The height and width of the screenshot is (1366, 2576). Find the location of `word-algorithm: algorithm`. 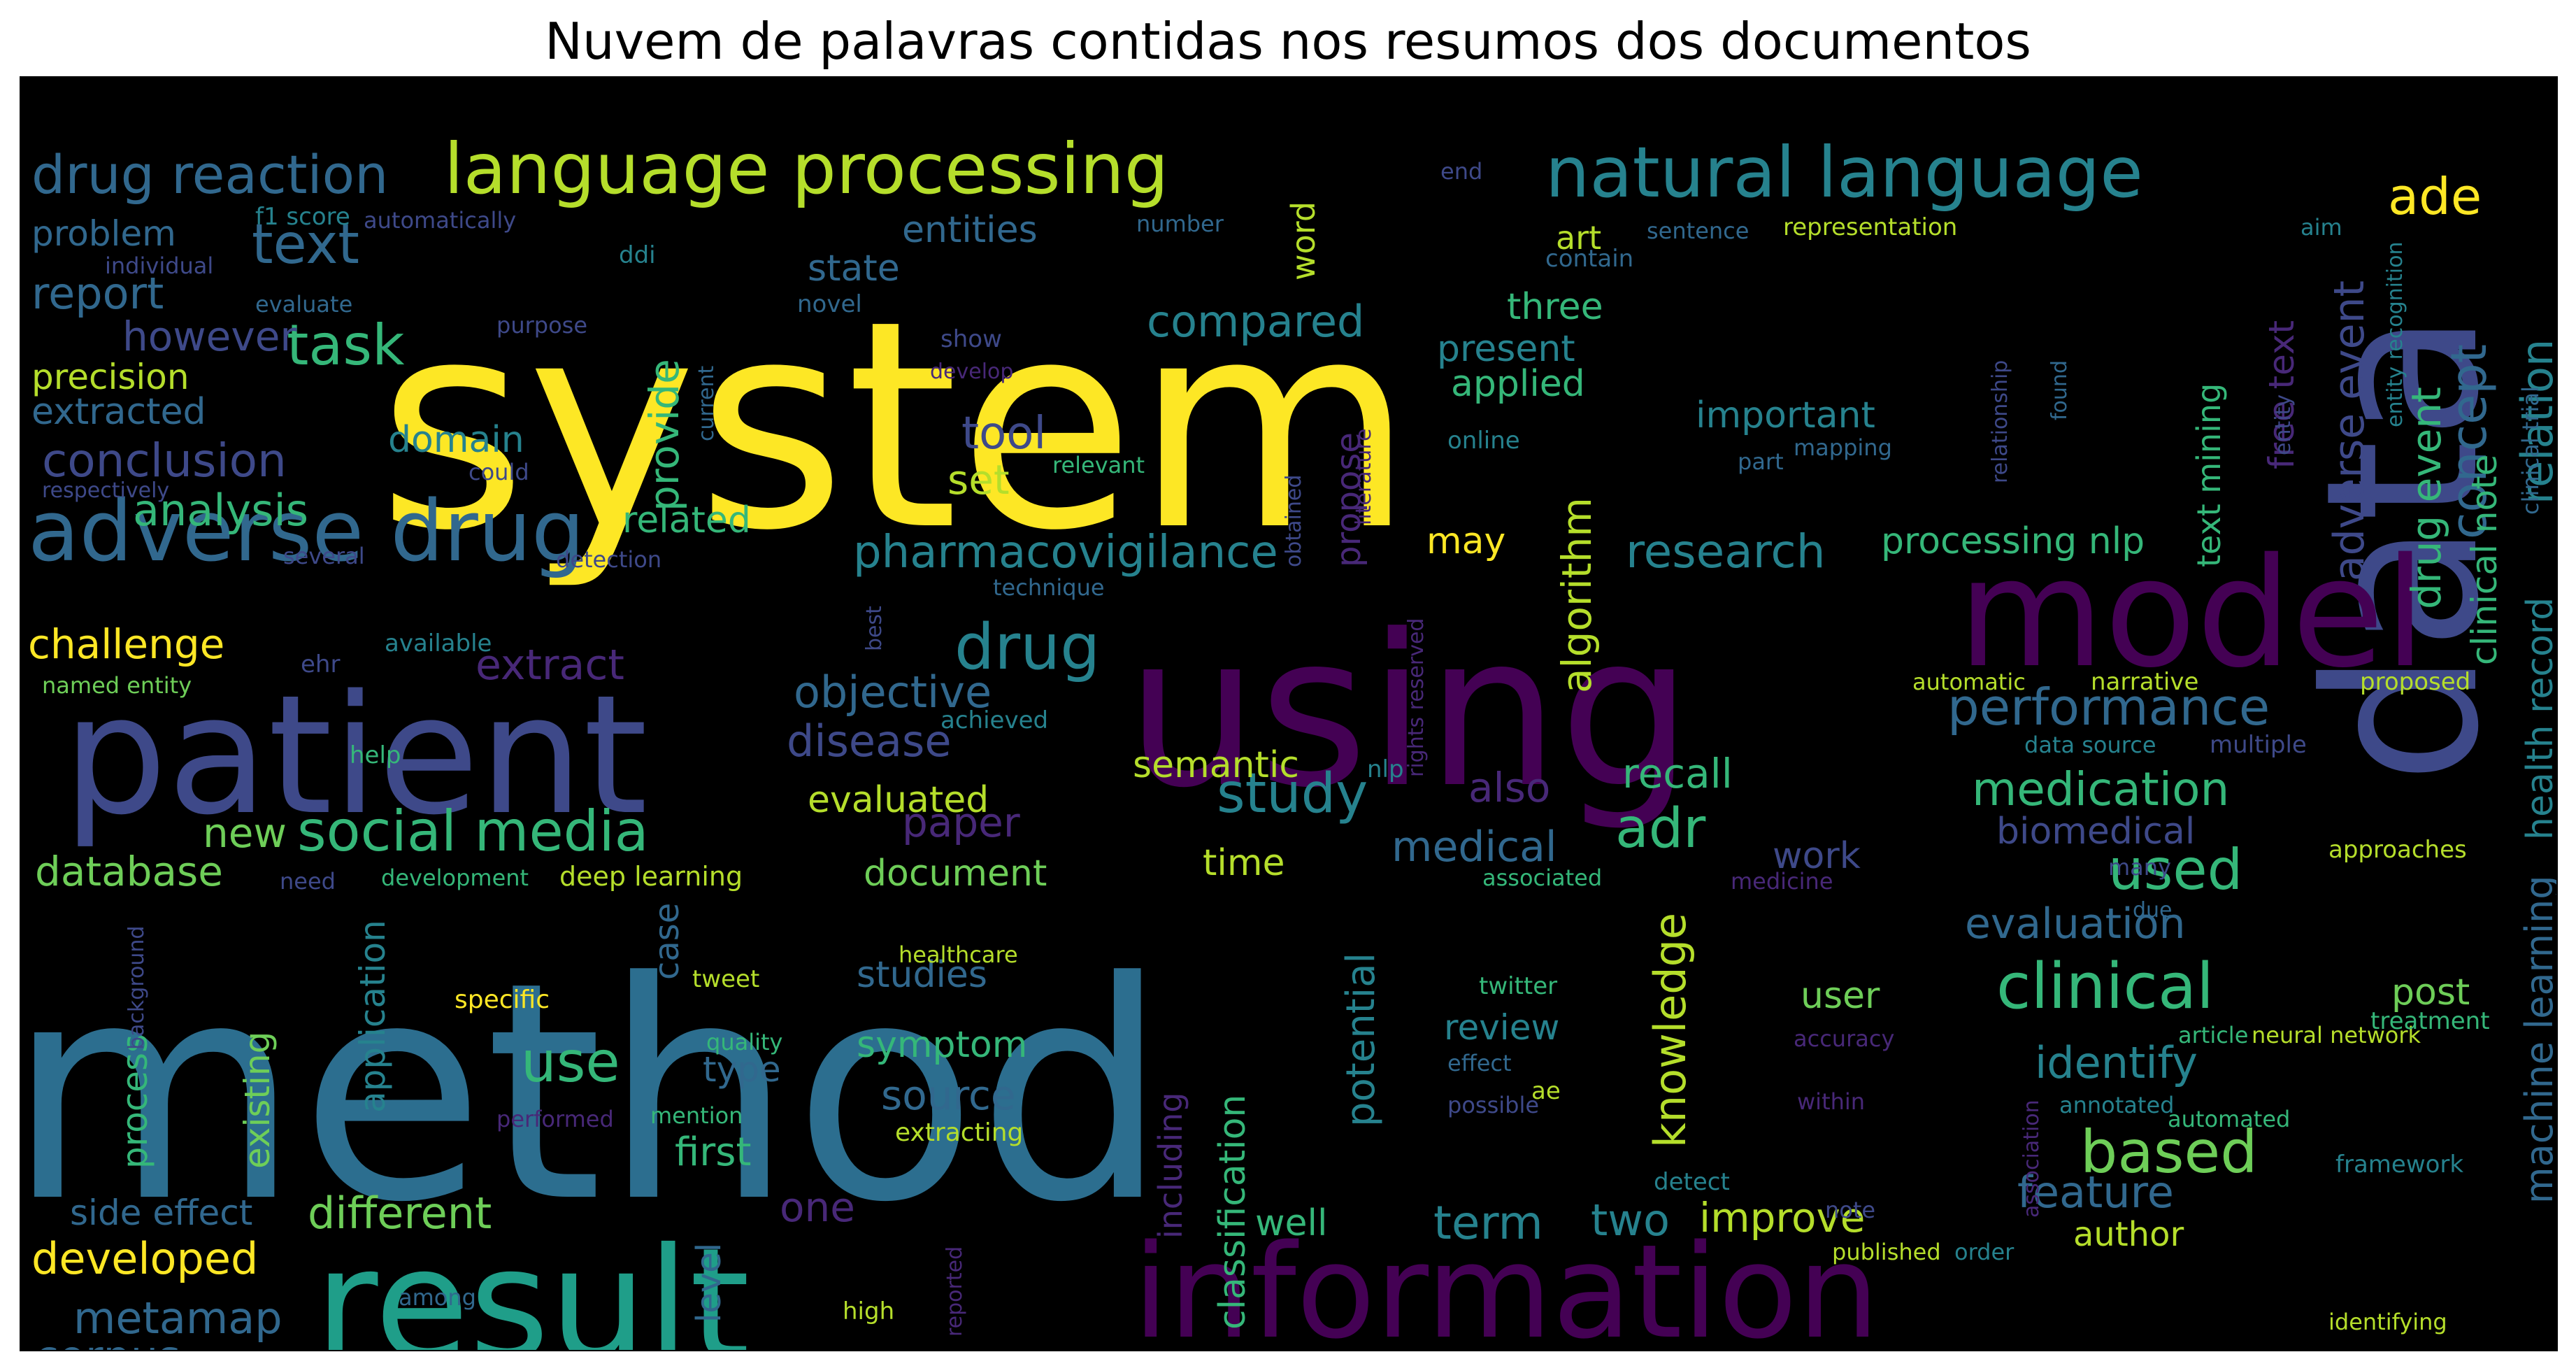

word-algorithm: algorithm is located at coordinates (1577, 595).